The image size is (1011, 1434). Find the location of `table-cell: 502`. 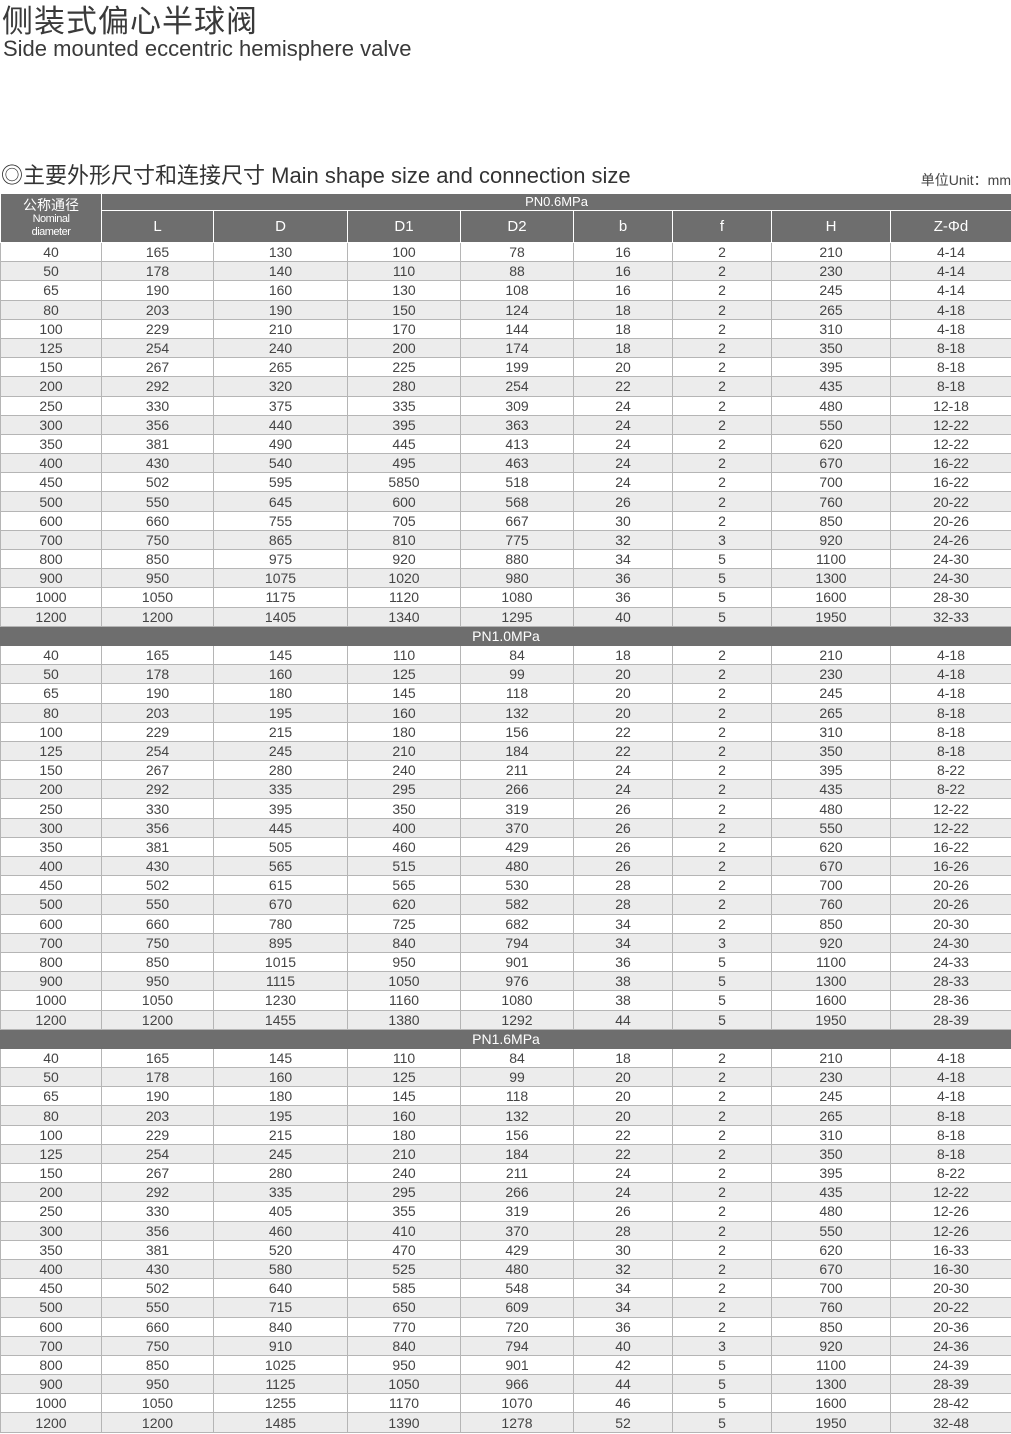

table-cell: 502 is located at coordinates (157, 482).